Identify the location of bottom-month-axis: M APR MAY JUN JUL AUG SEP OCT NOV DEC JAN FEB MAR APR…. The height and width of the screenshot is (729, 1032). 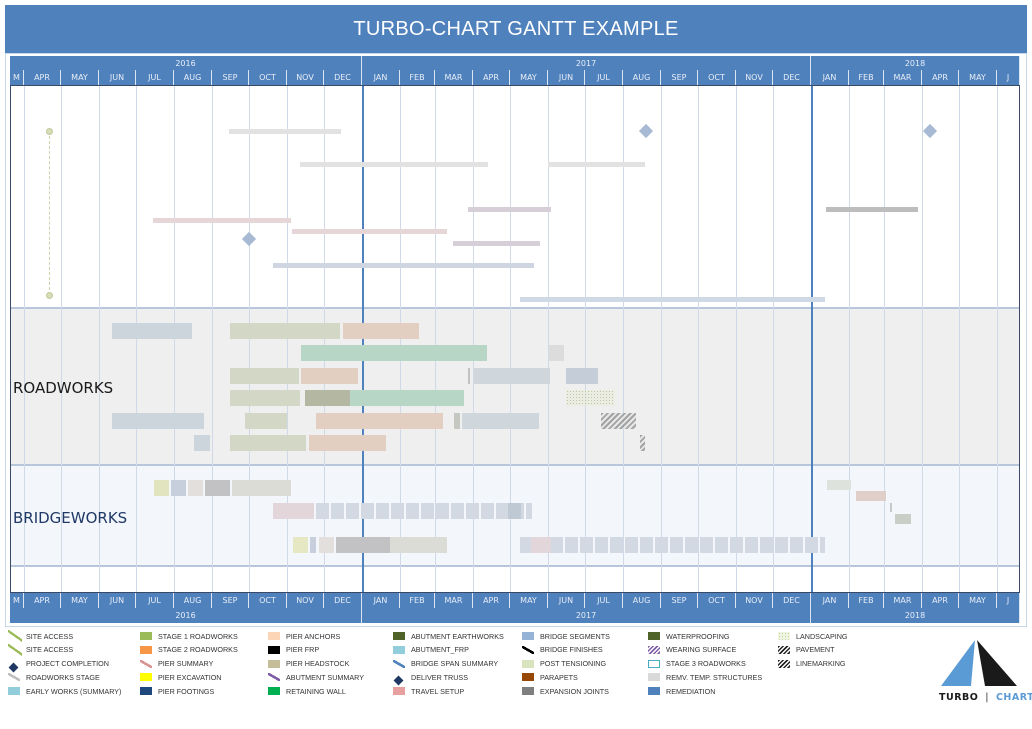
(515, 600).